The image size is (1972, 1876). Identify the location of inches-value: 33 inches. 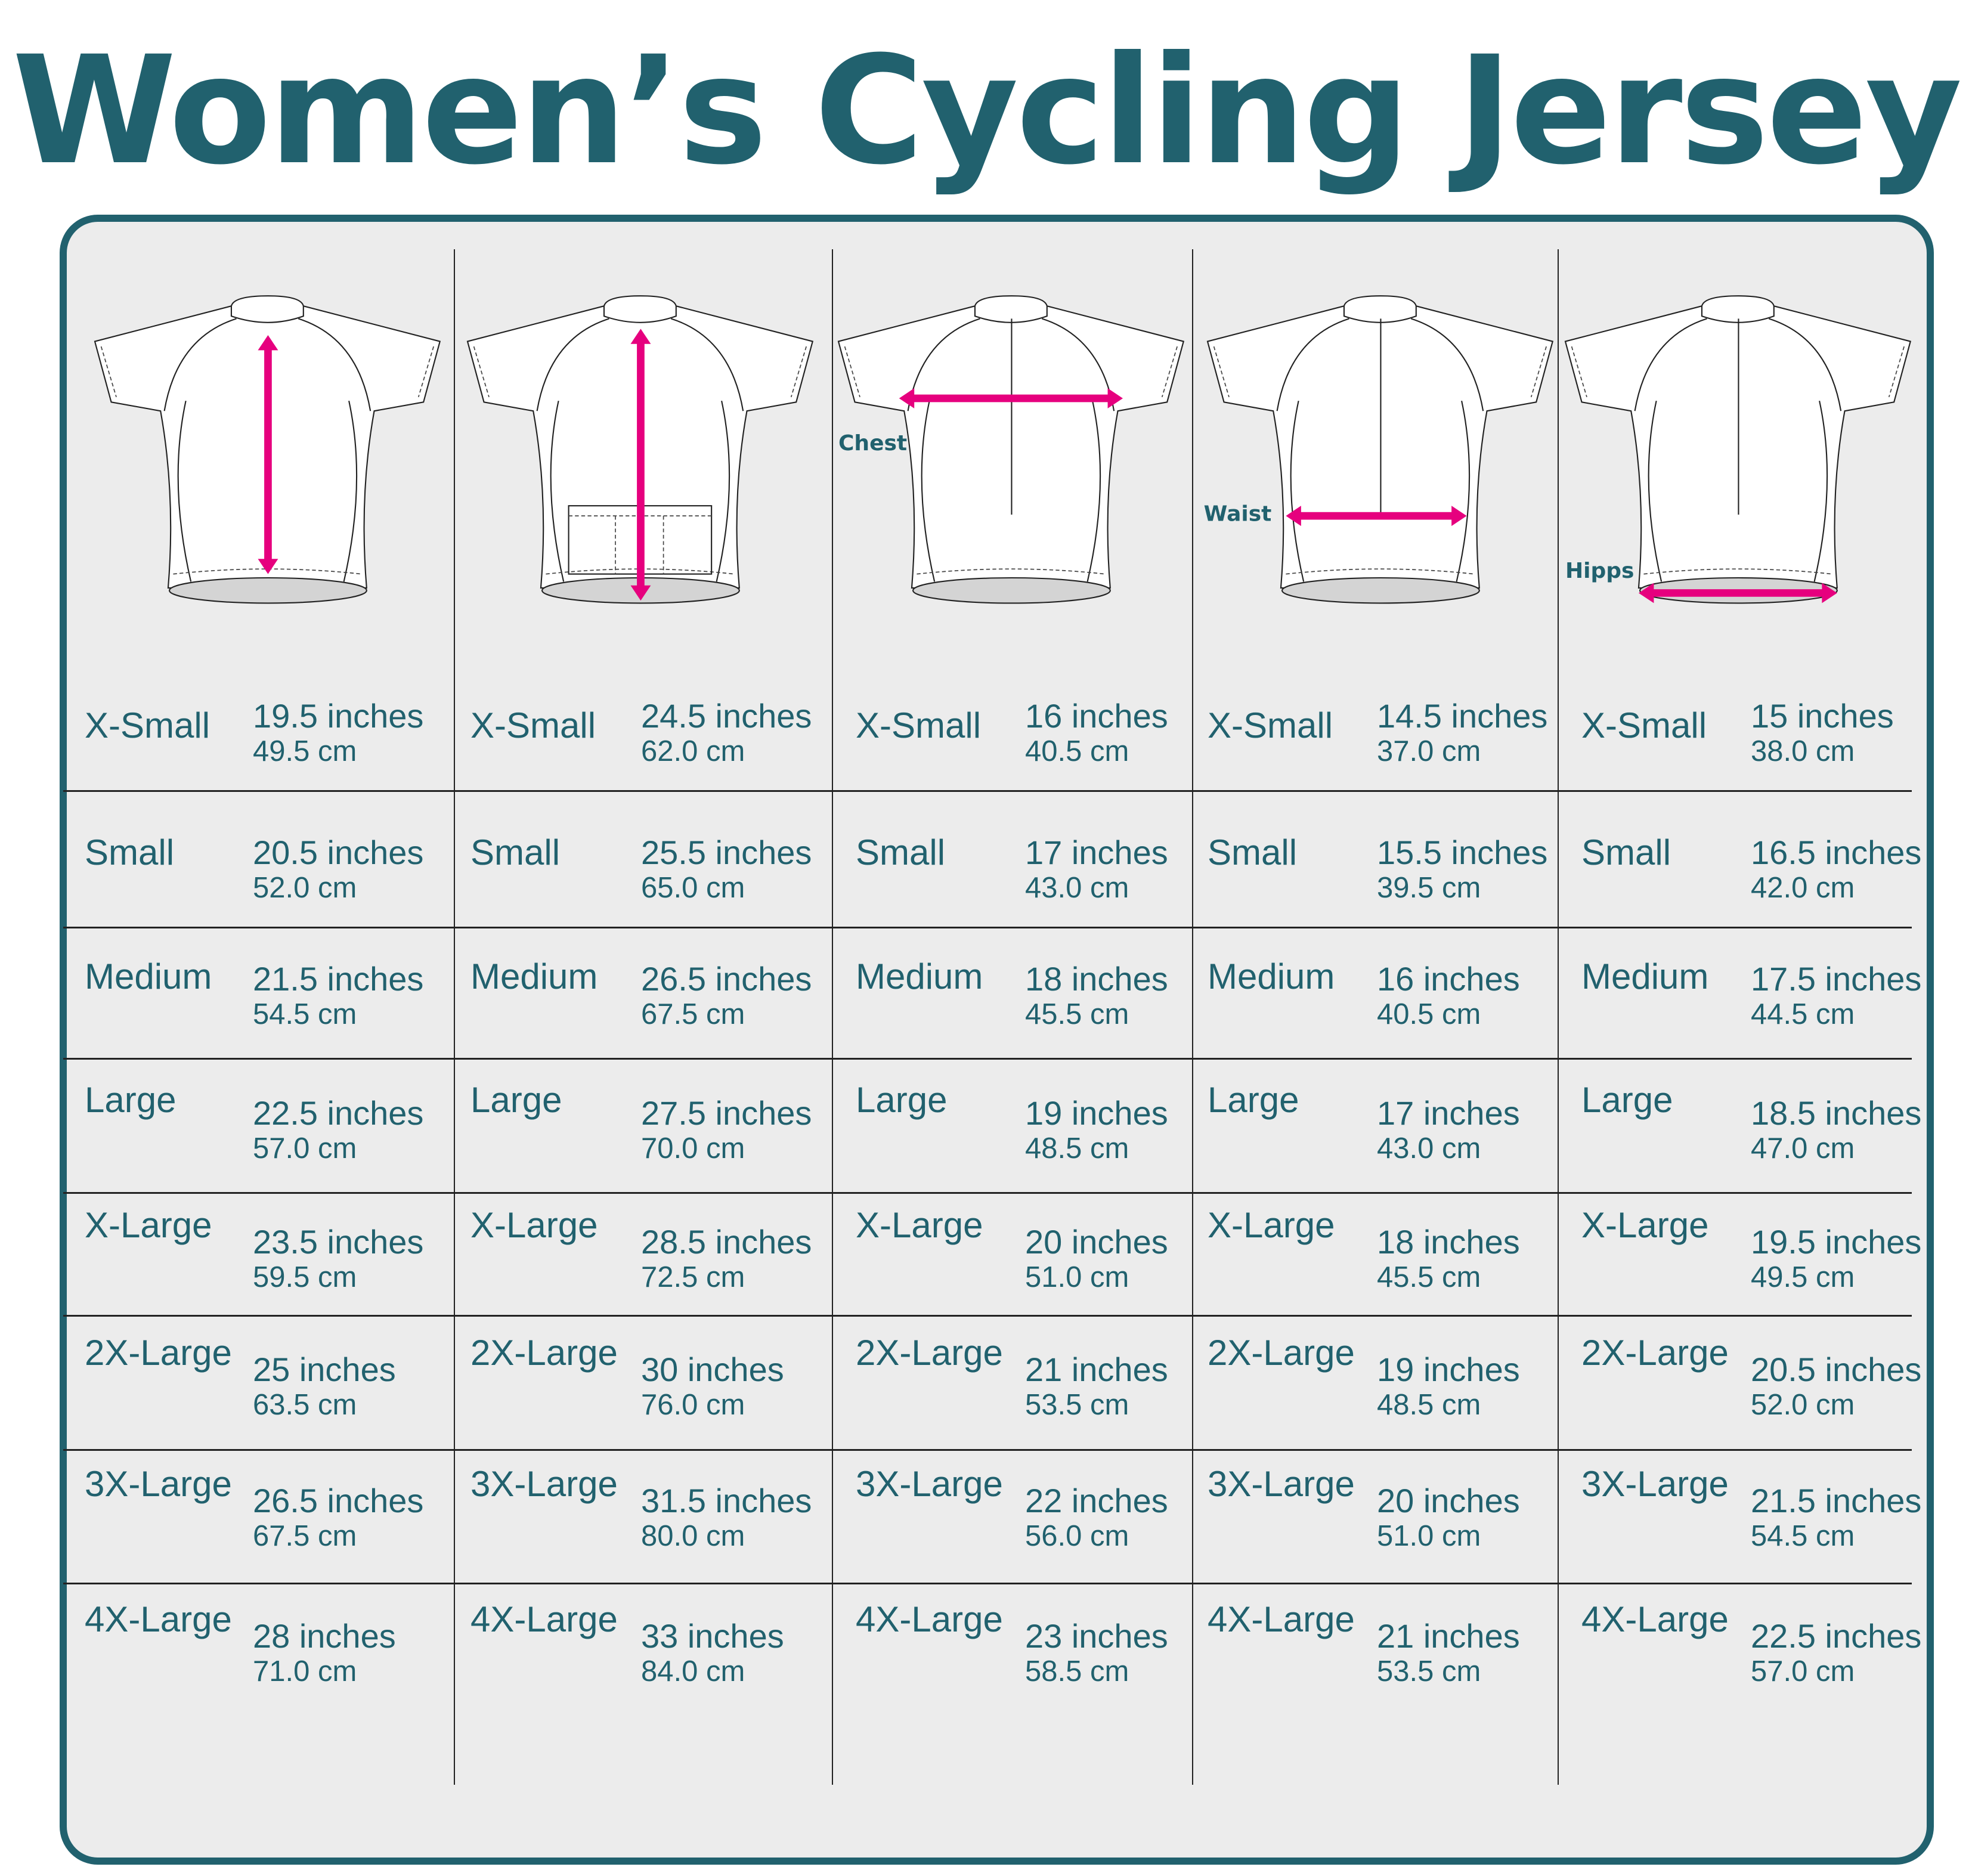
(712, 1636).